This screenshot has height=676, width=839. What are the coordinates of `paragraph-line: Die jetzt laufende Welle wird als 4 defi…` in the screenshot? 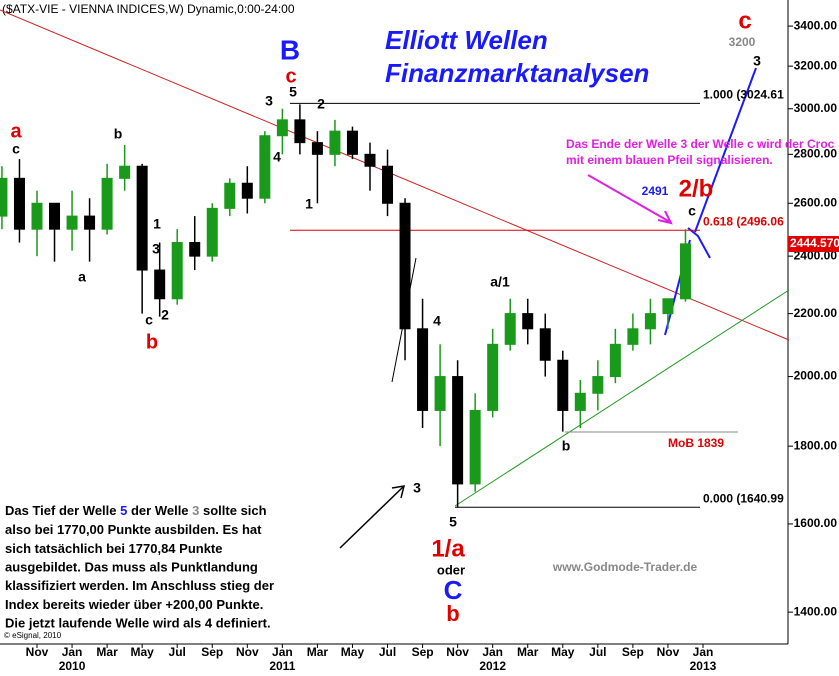 It's located at (138, 623).